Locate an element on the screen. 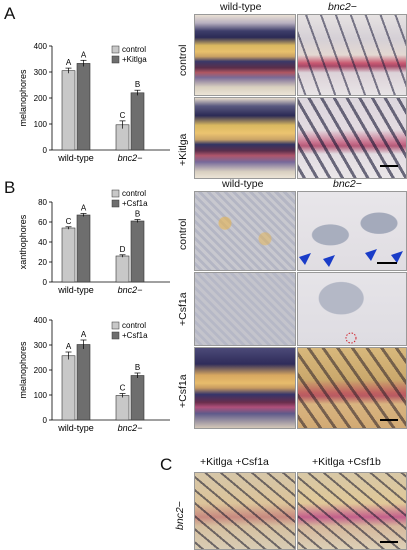  a-scale-bar is located at coordinates (389, 166).